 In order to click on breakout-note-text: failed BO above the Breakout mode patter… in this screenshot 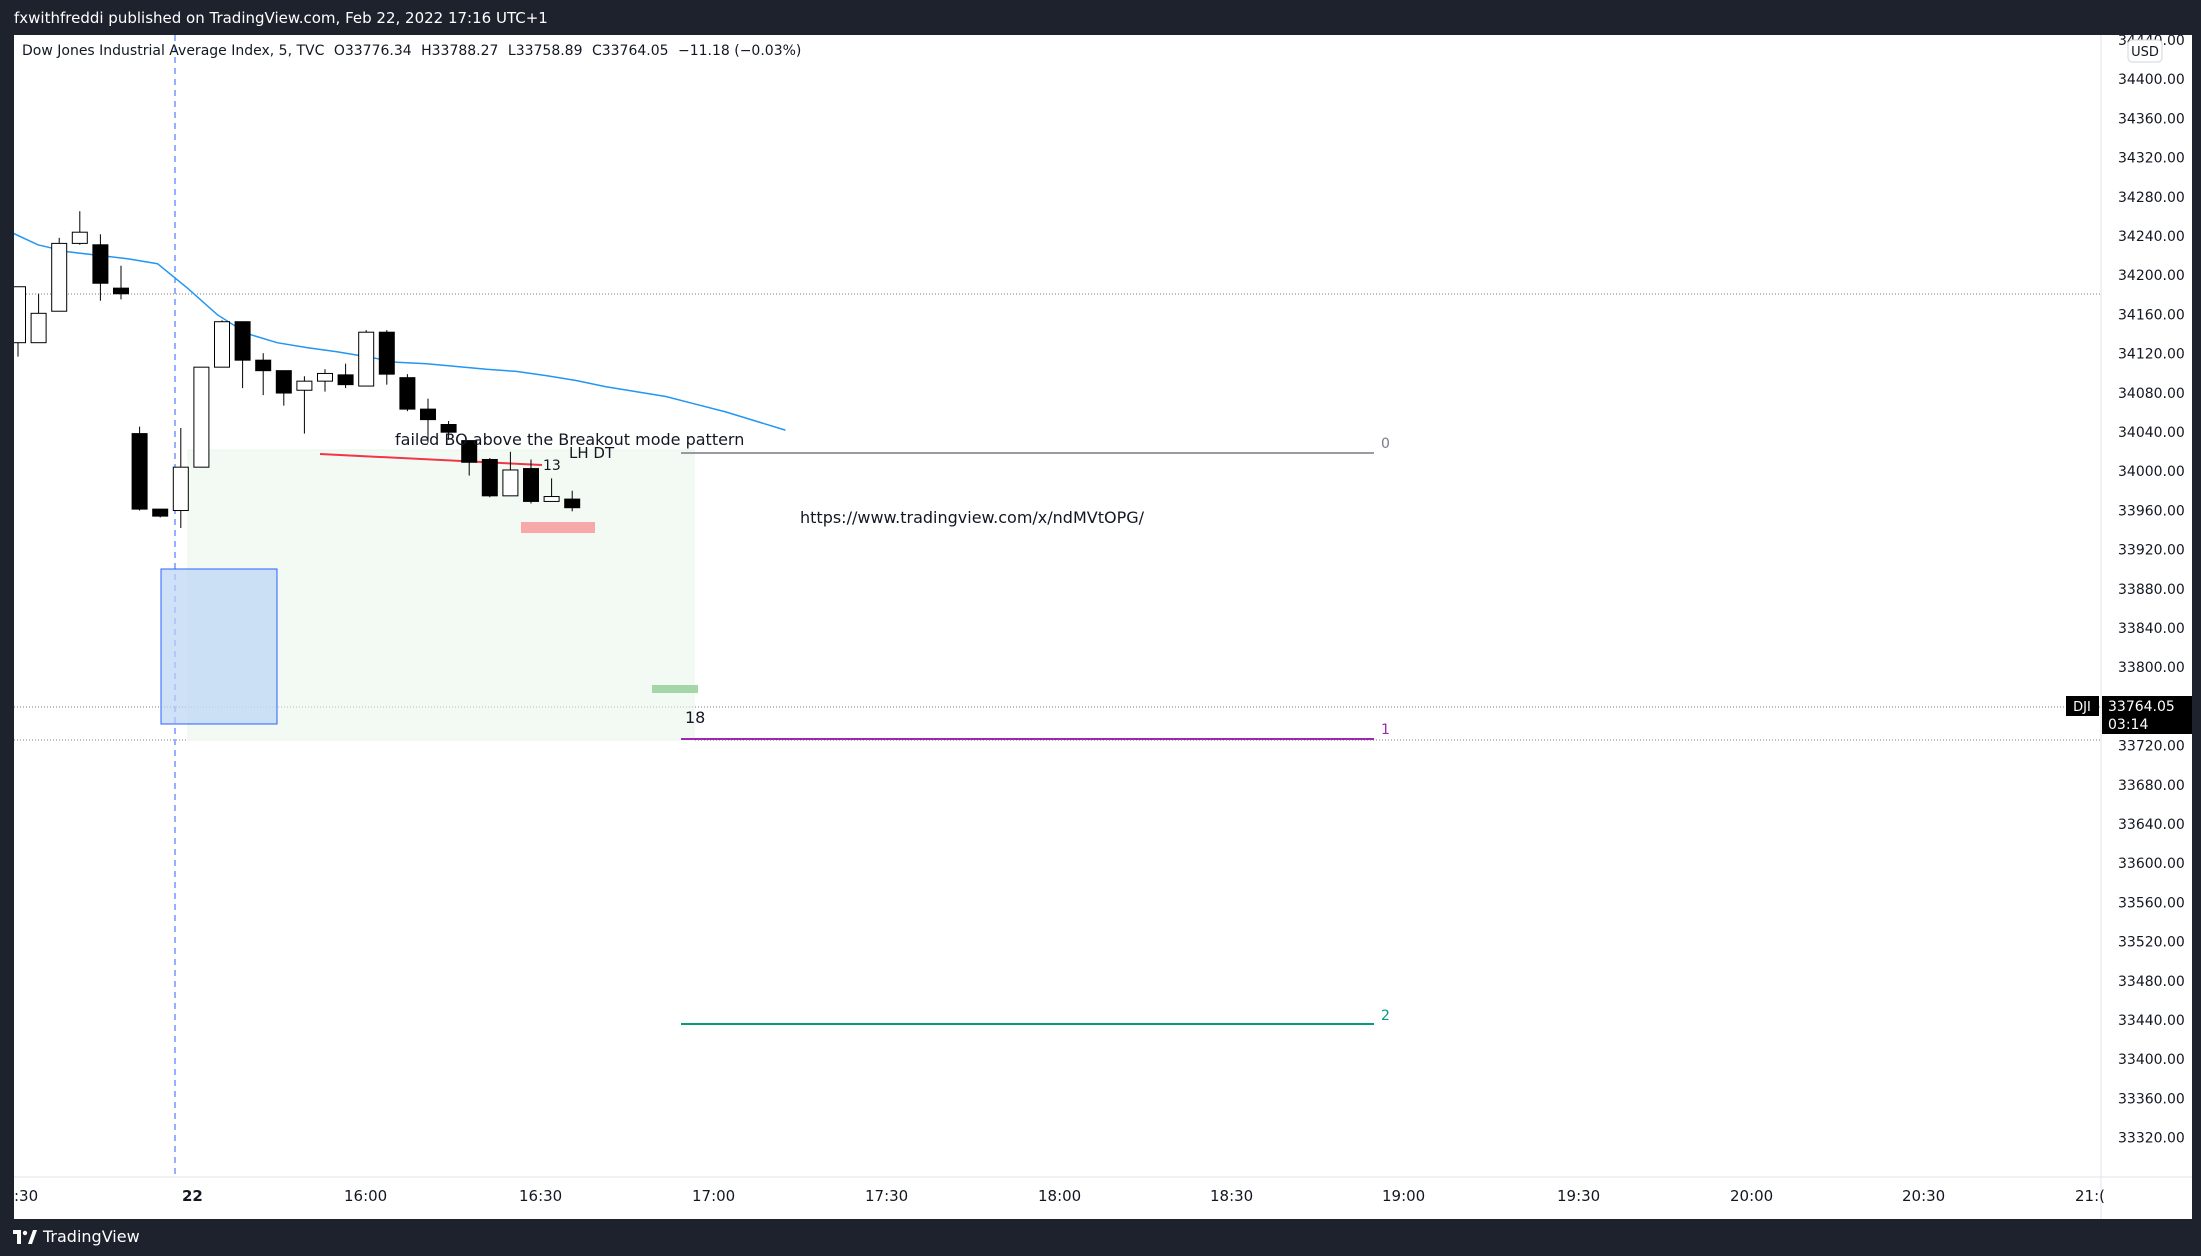, I will do `click(569, 439)`.